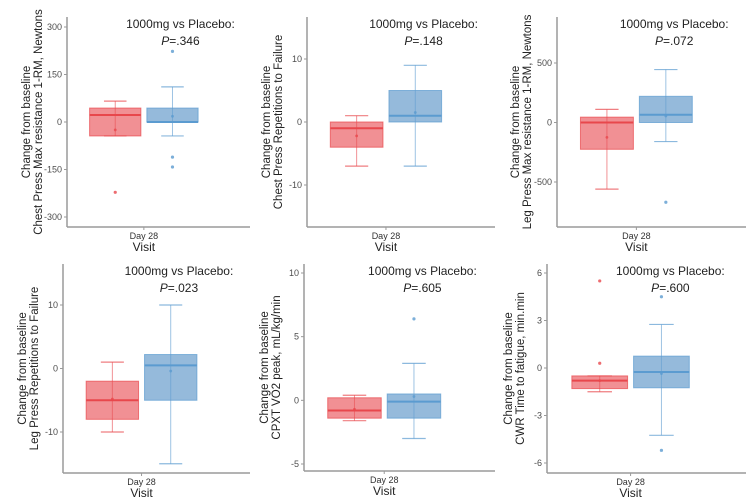  What do you see at coordinates (54, 75) in the screenshot?
I see `y-tick-label: 150` at bounding box center [54, 75].